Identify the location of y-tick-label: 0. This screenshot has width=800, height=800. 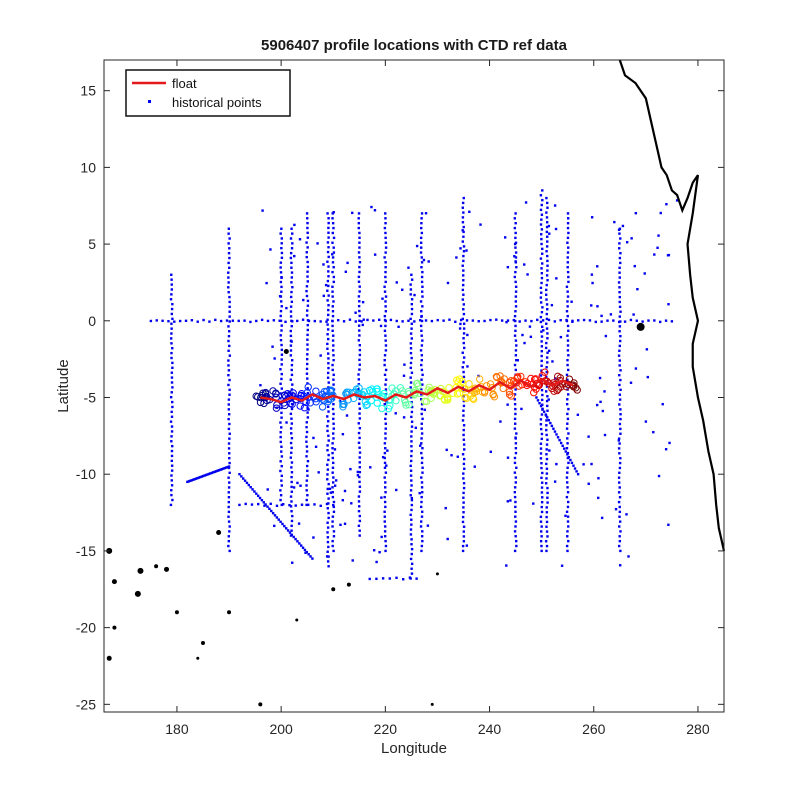
(92, 321).